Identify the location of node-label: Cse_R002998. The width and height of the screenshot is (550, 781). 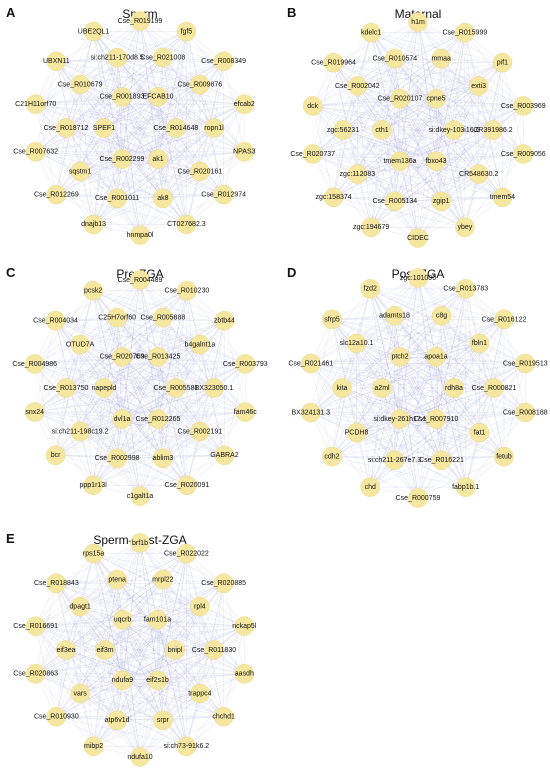
(117, 458).